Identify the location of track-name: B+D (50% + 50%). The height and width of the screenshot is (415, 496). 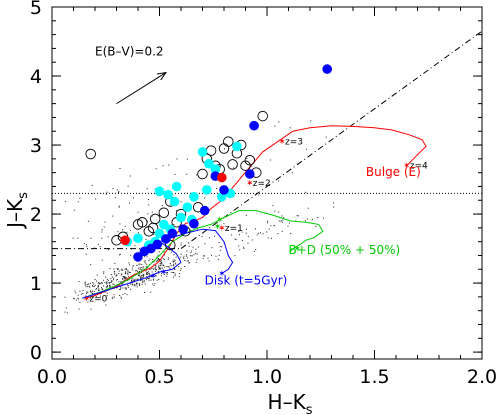
(345, 250).